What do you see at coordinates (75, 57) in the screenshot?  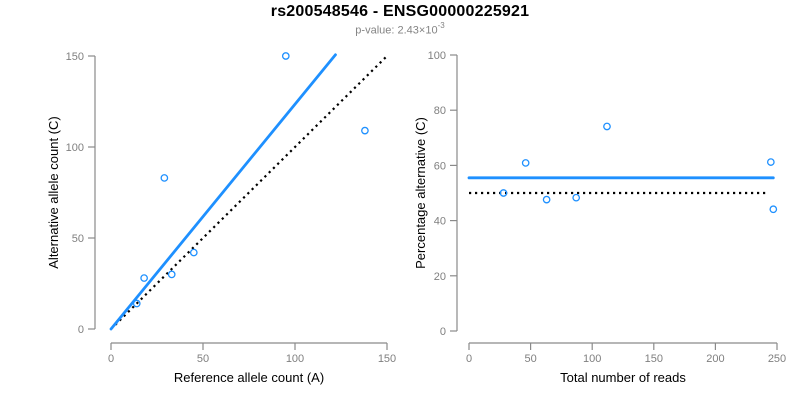 I see `y-tick-label: 150` at bounding box center [75, 57].